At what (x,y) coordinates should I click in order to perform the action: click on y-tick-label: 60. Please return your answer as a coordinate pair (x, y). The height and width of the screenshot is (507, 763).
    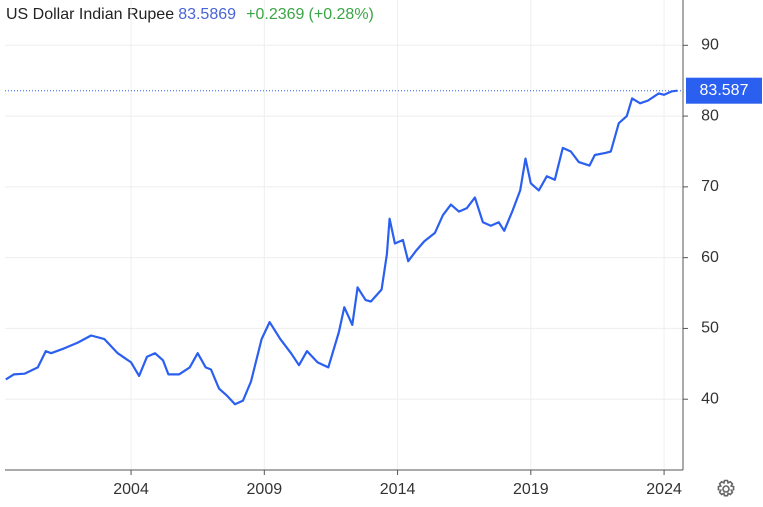
    Looking at the image, I should click on (710, 257).